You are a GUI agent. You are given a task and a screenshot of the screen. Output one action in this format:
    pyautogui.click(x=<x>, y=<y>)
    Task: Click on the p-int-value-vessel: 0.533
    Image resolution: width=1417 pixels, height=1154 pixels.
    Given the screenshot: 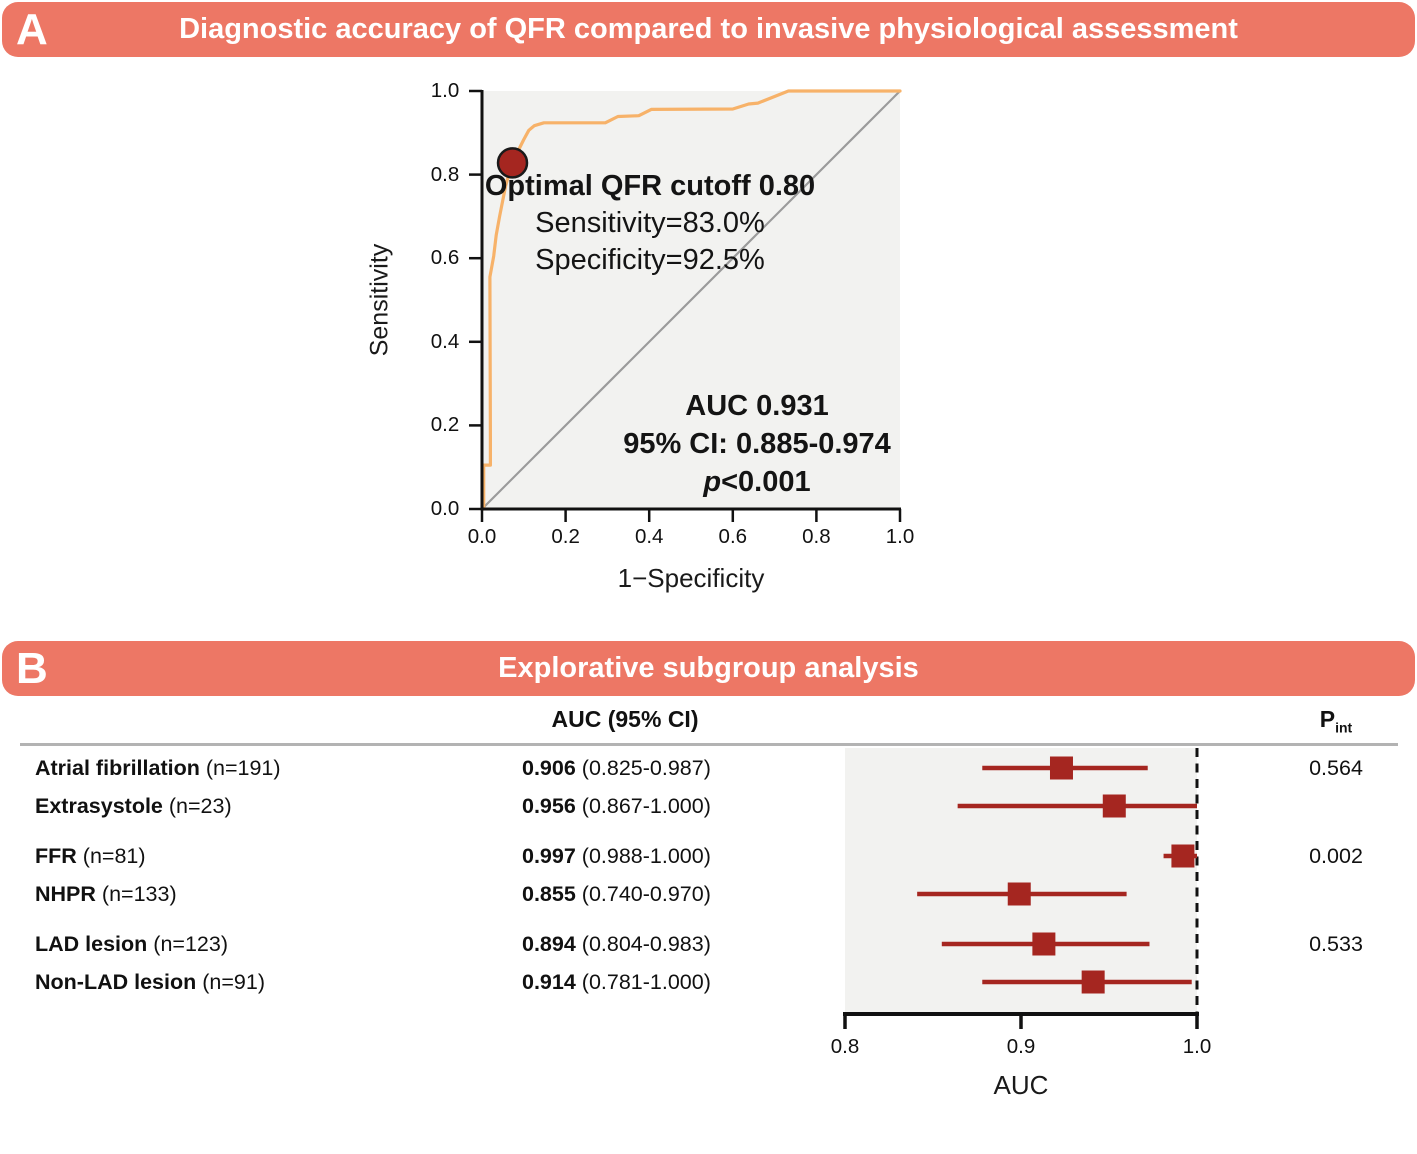 What is the action you would take?
    pyautogui.click(x=1336, y=944)
    